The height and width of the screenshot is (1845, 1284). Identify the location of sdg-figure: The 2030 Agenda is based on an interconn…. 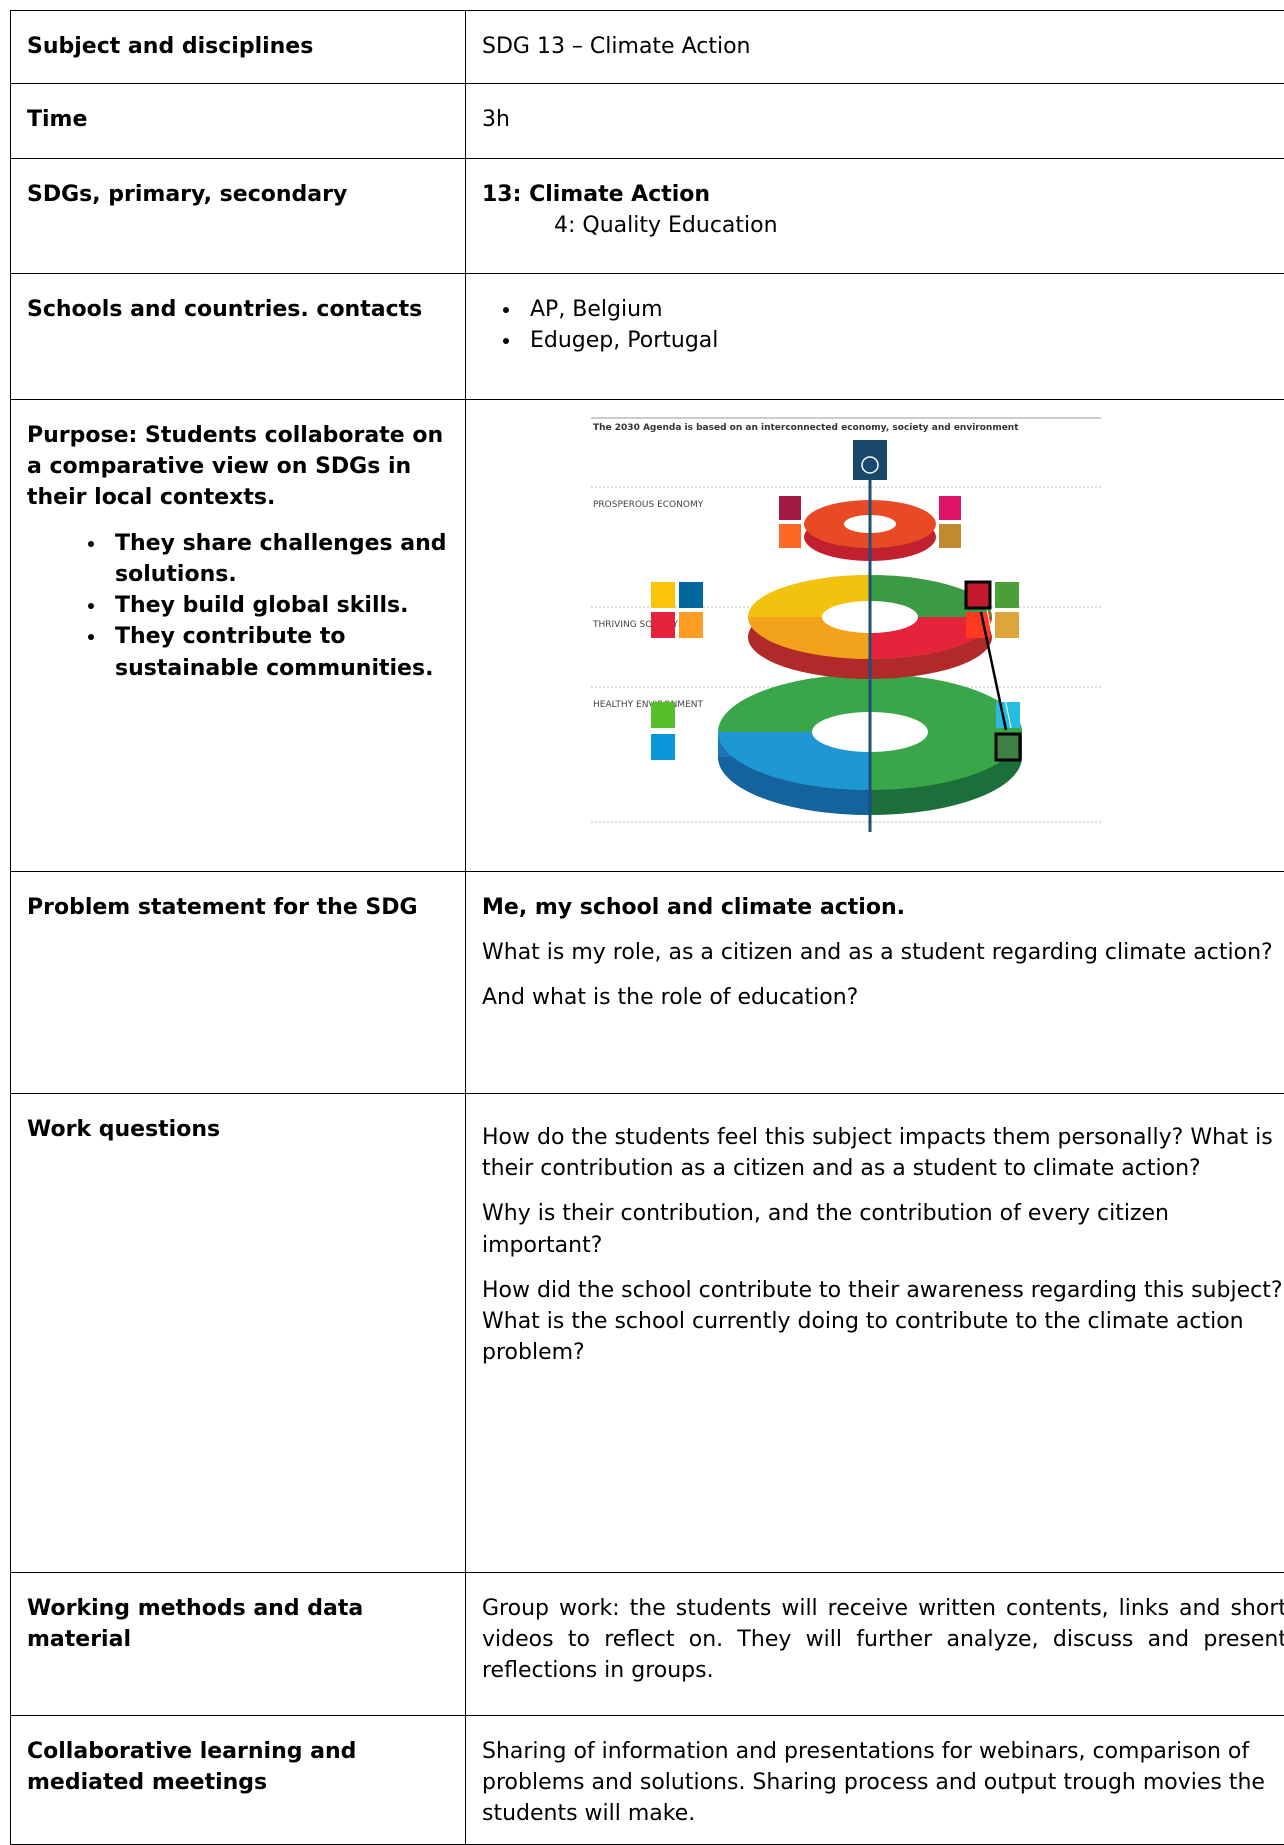
(851, 627).